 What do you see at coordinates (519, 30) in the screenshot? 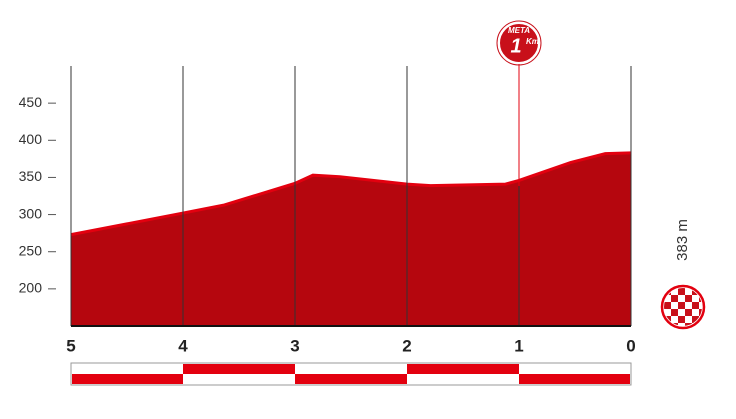
I see `marker-title: META` at bounding box center [519, 30].